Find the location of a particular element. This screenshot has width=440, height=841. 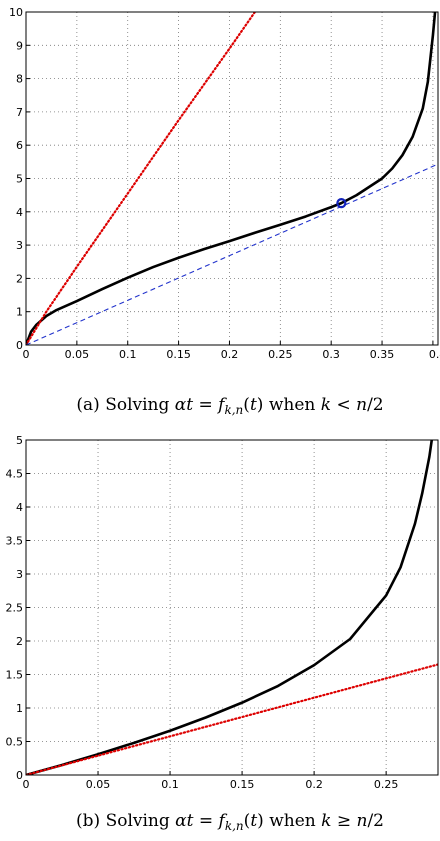

xtick-label-b-1: 0.05 is located at coordinates (98, 784).